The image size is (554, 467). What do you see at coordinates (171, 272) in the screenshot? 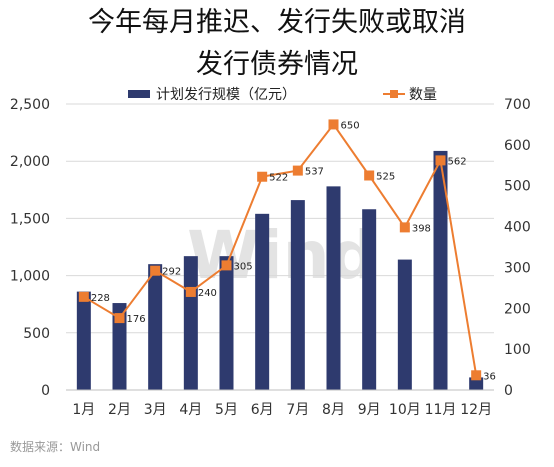
I see `line-data-label: 292` at bounding box center [171, 272].